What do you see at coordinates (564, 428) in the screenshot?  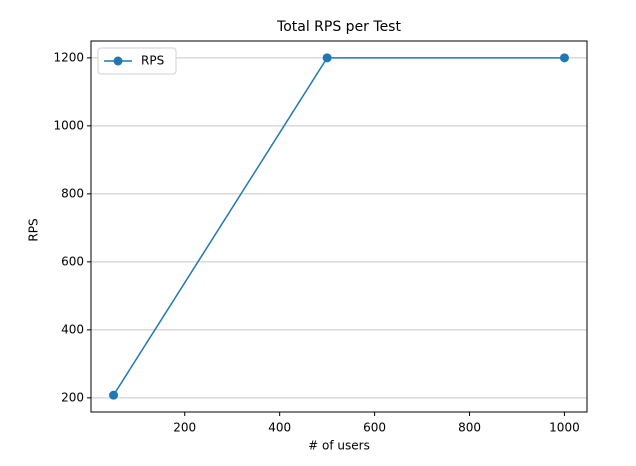 I see `x-tick-label: 1000` at bounding box center [564, 428].